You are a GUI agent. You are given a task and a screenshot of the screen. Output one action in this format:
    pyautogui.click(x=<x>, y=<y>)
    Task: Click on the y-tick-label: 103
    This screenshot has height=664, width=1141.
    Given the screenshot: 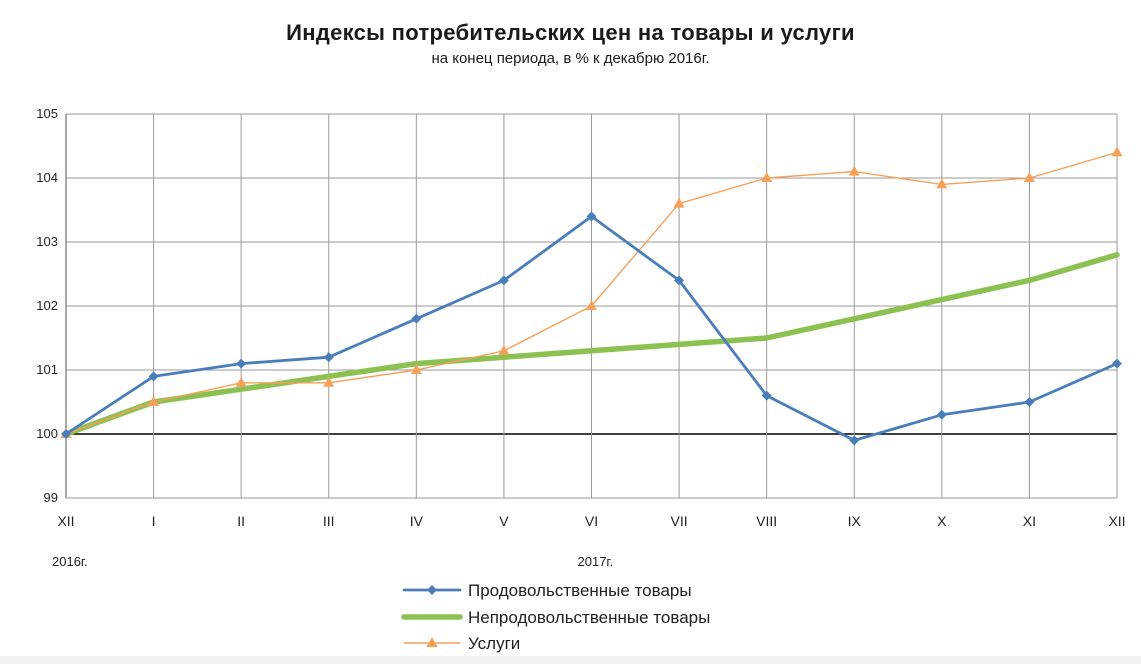 What is the action you would take?
    pyautogui.click(x=47, y=241)
    